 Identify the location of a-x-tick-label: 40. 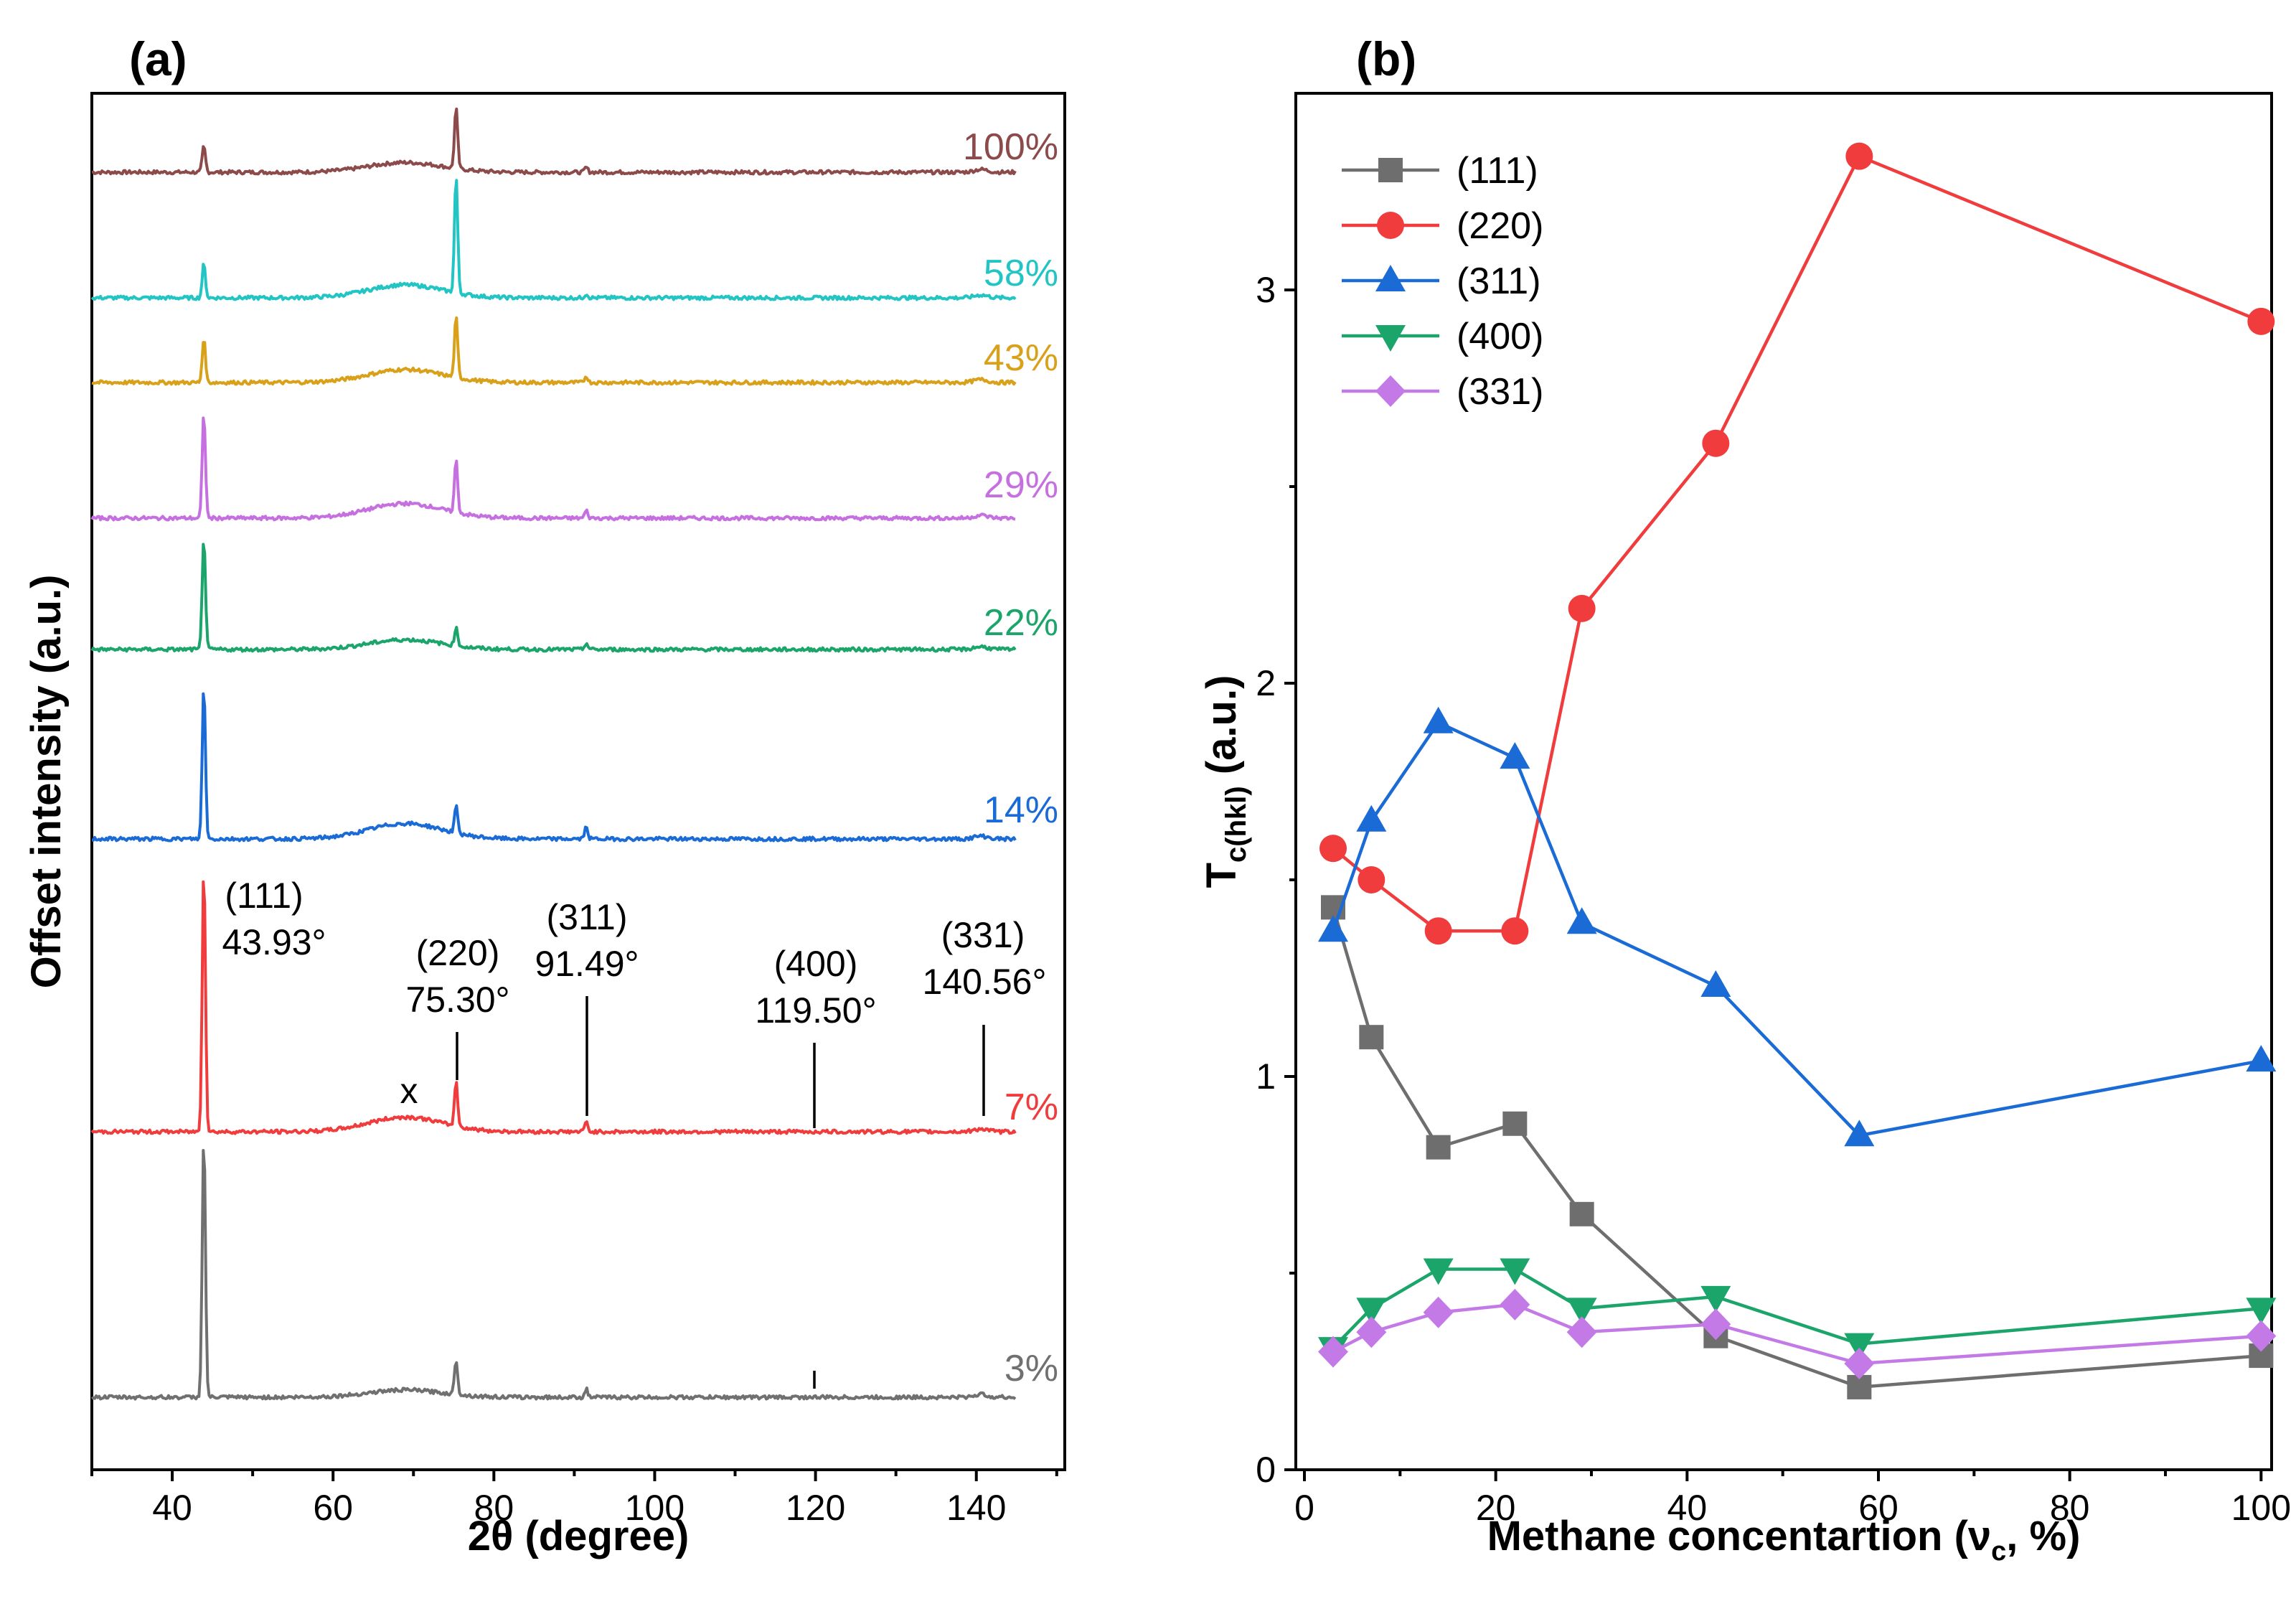
(172, 1508).